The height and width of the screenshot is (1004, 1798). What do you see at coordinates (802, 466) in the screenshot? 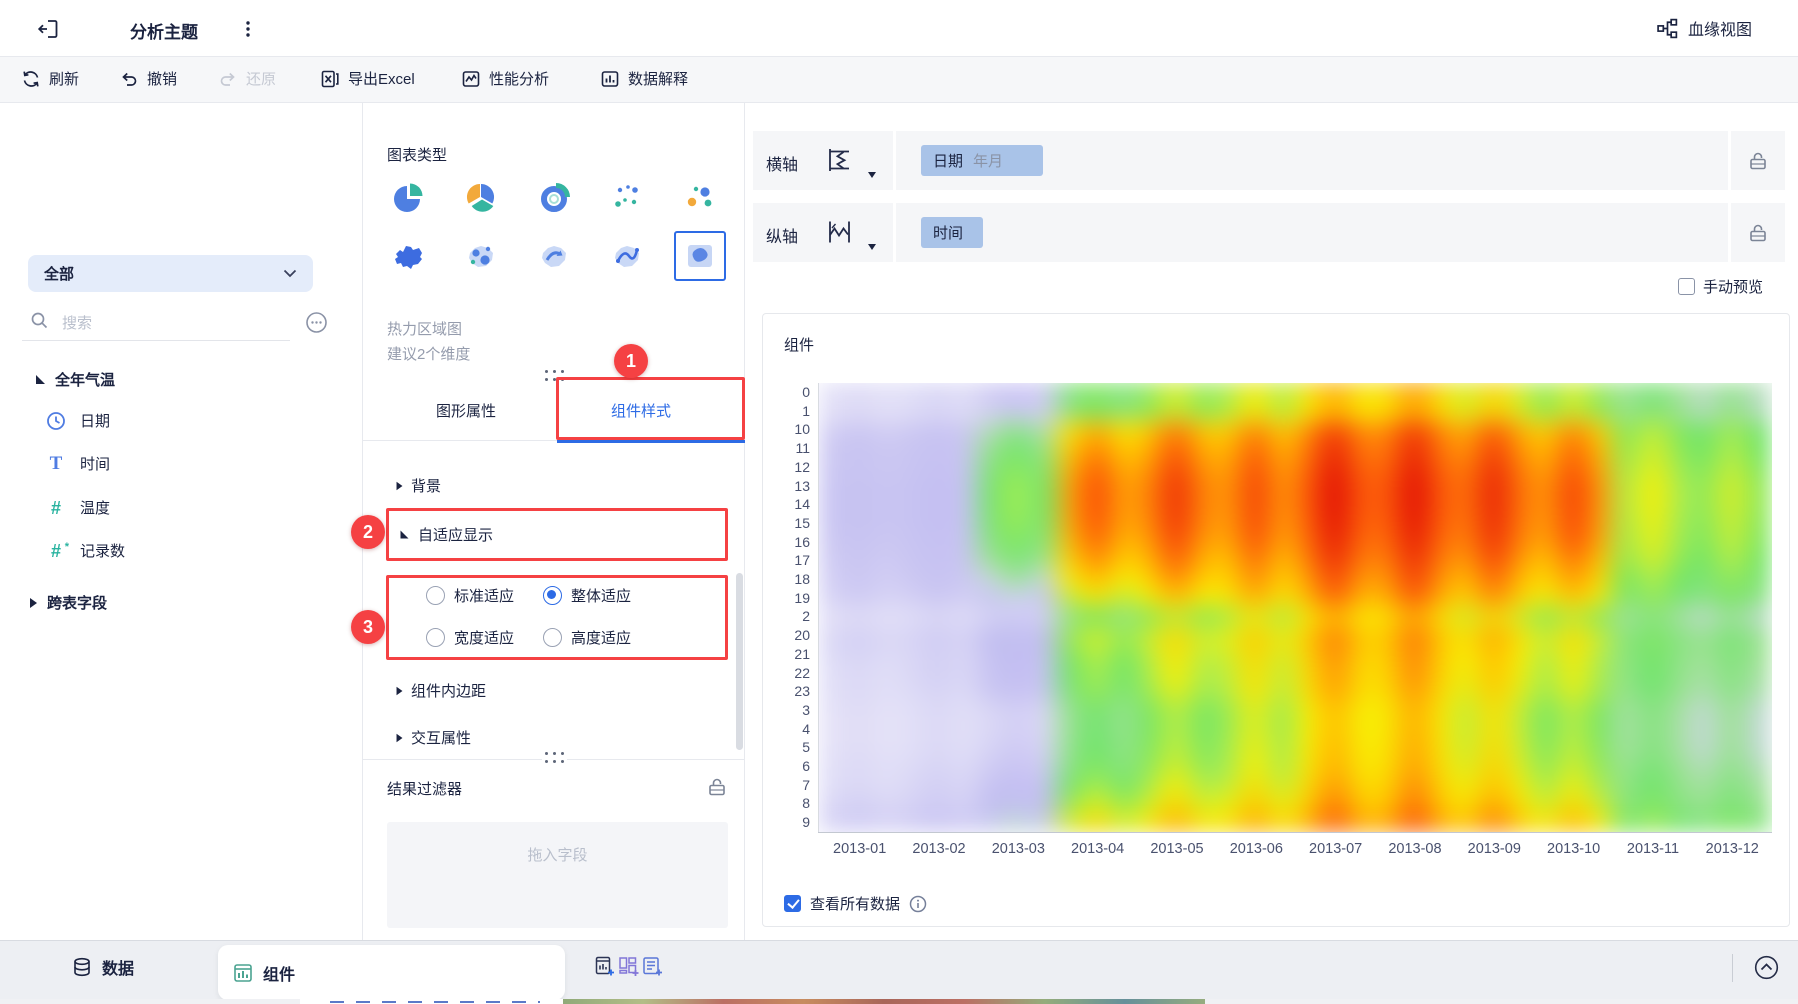
I see `y-axis-tick-label: 12` at bounding box center [802, 466].